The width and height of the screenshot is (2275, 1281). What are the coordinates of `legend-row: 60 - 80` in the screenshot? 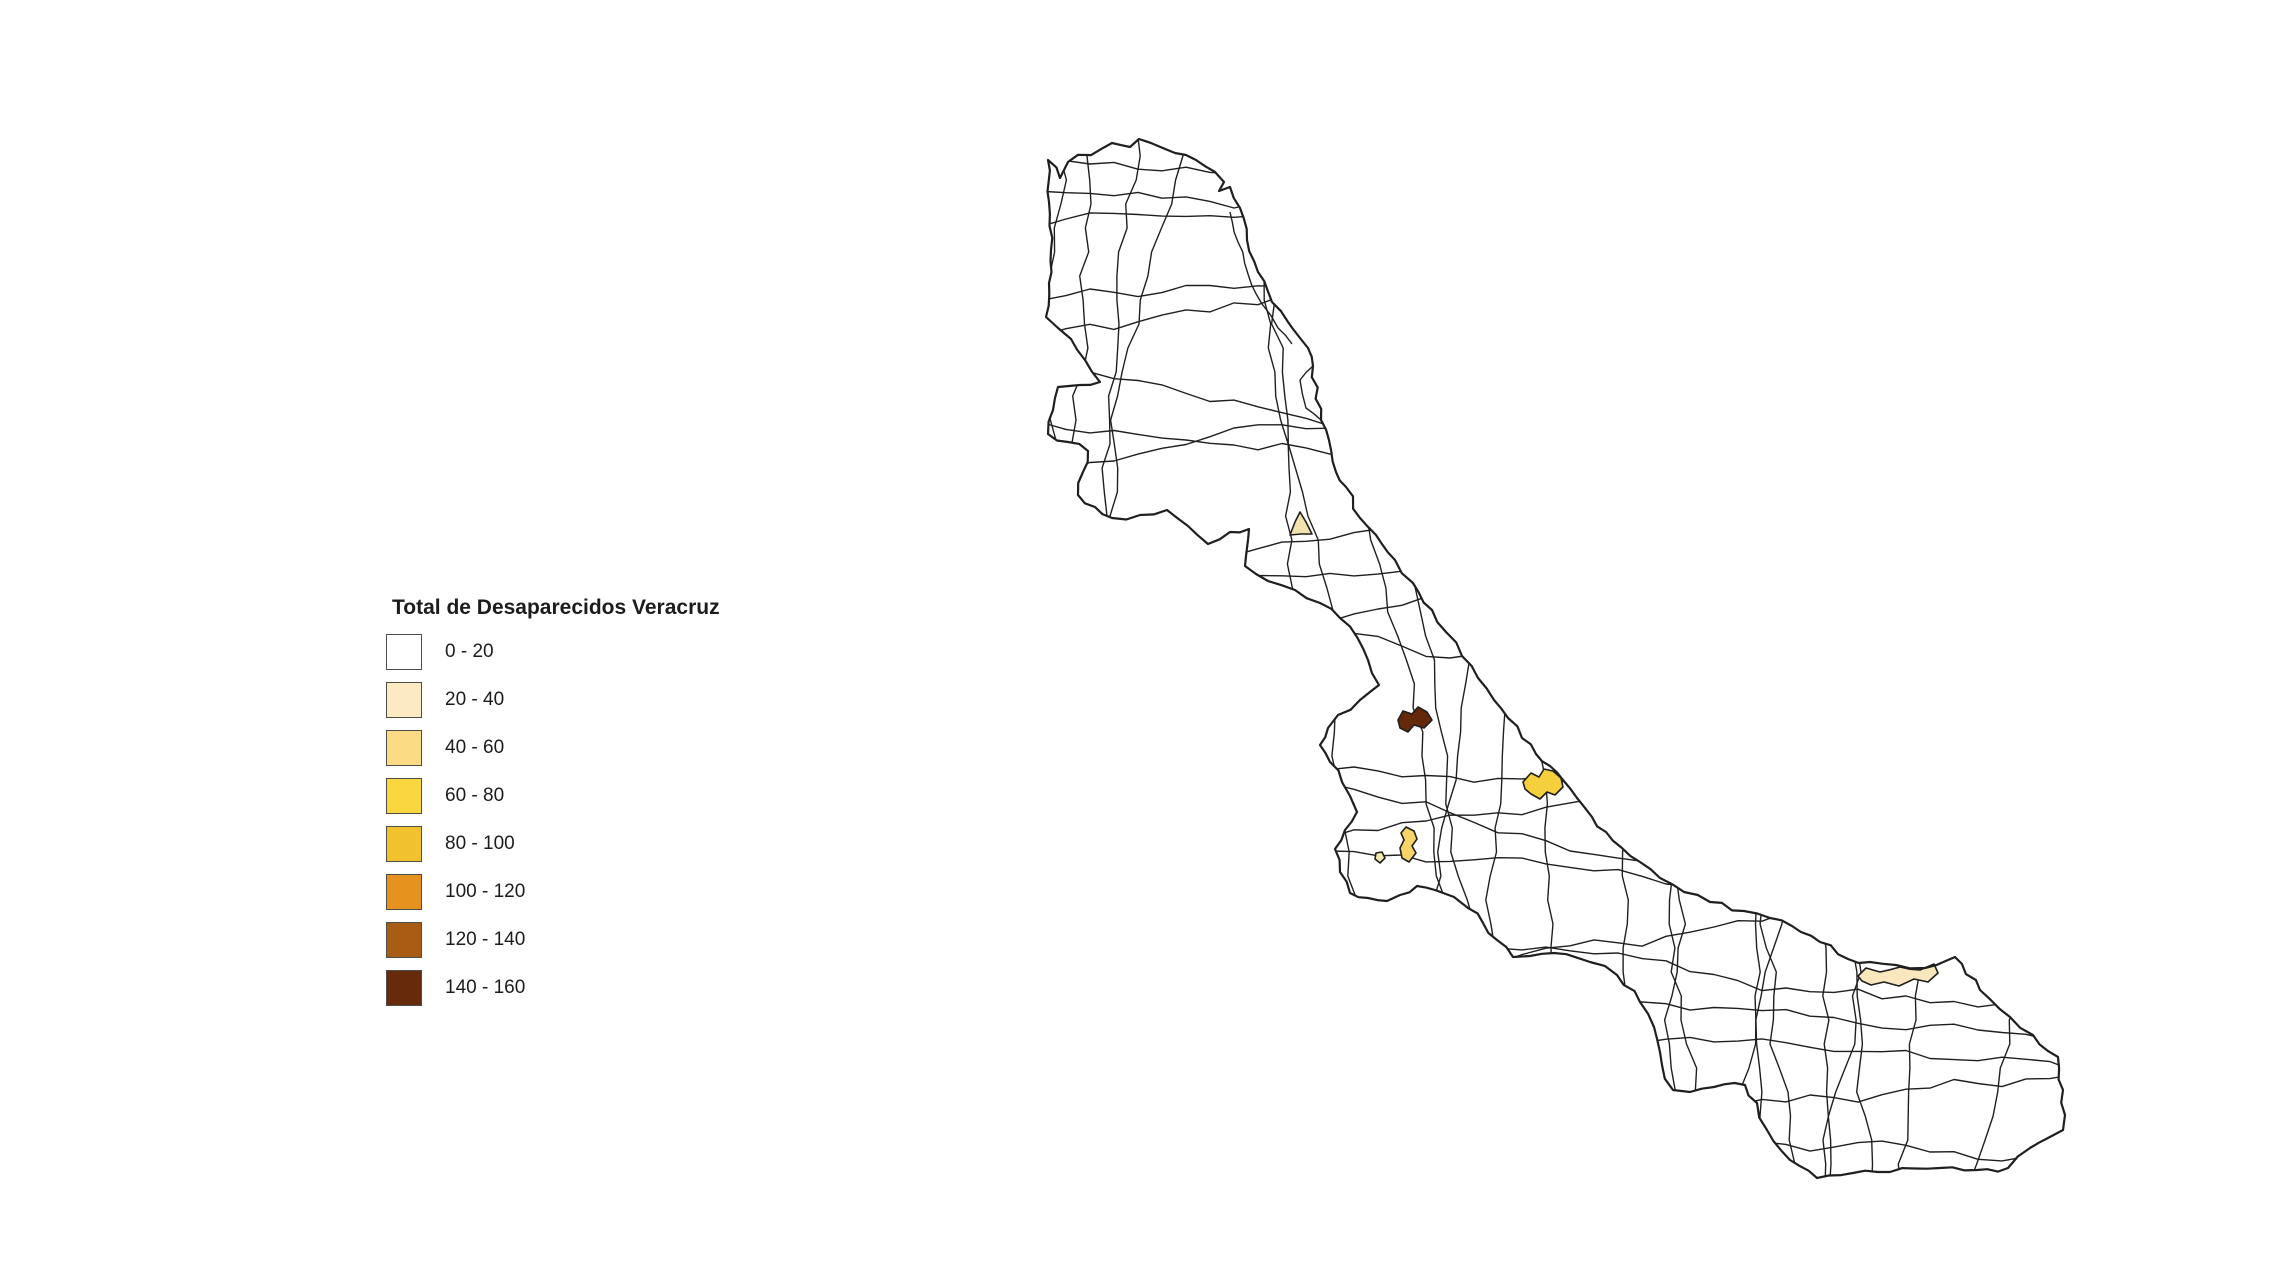 It's located at (553, 795).